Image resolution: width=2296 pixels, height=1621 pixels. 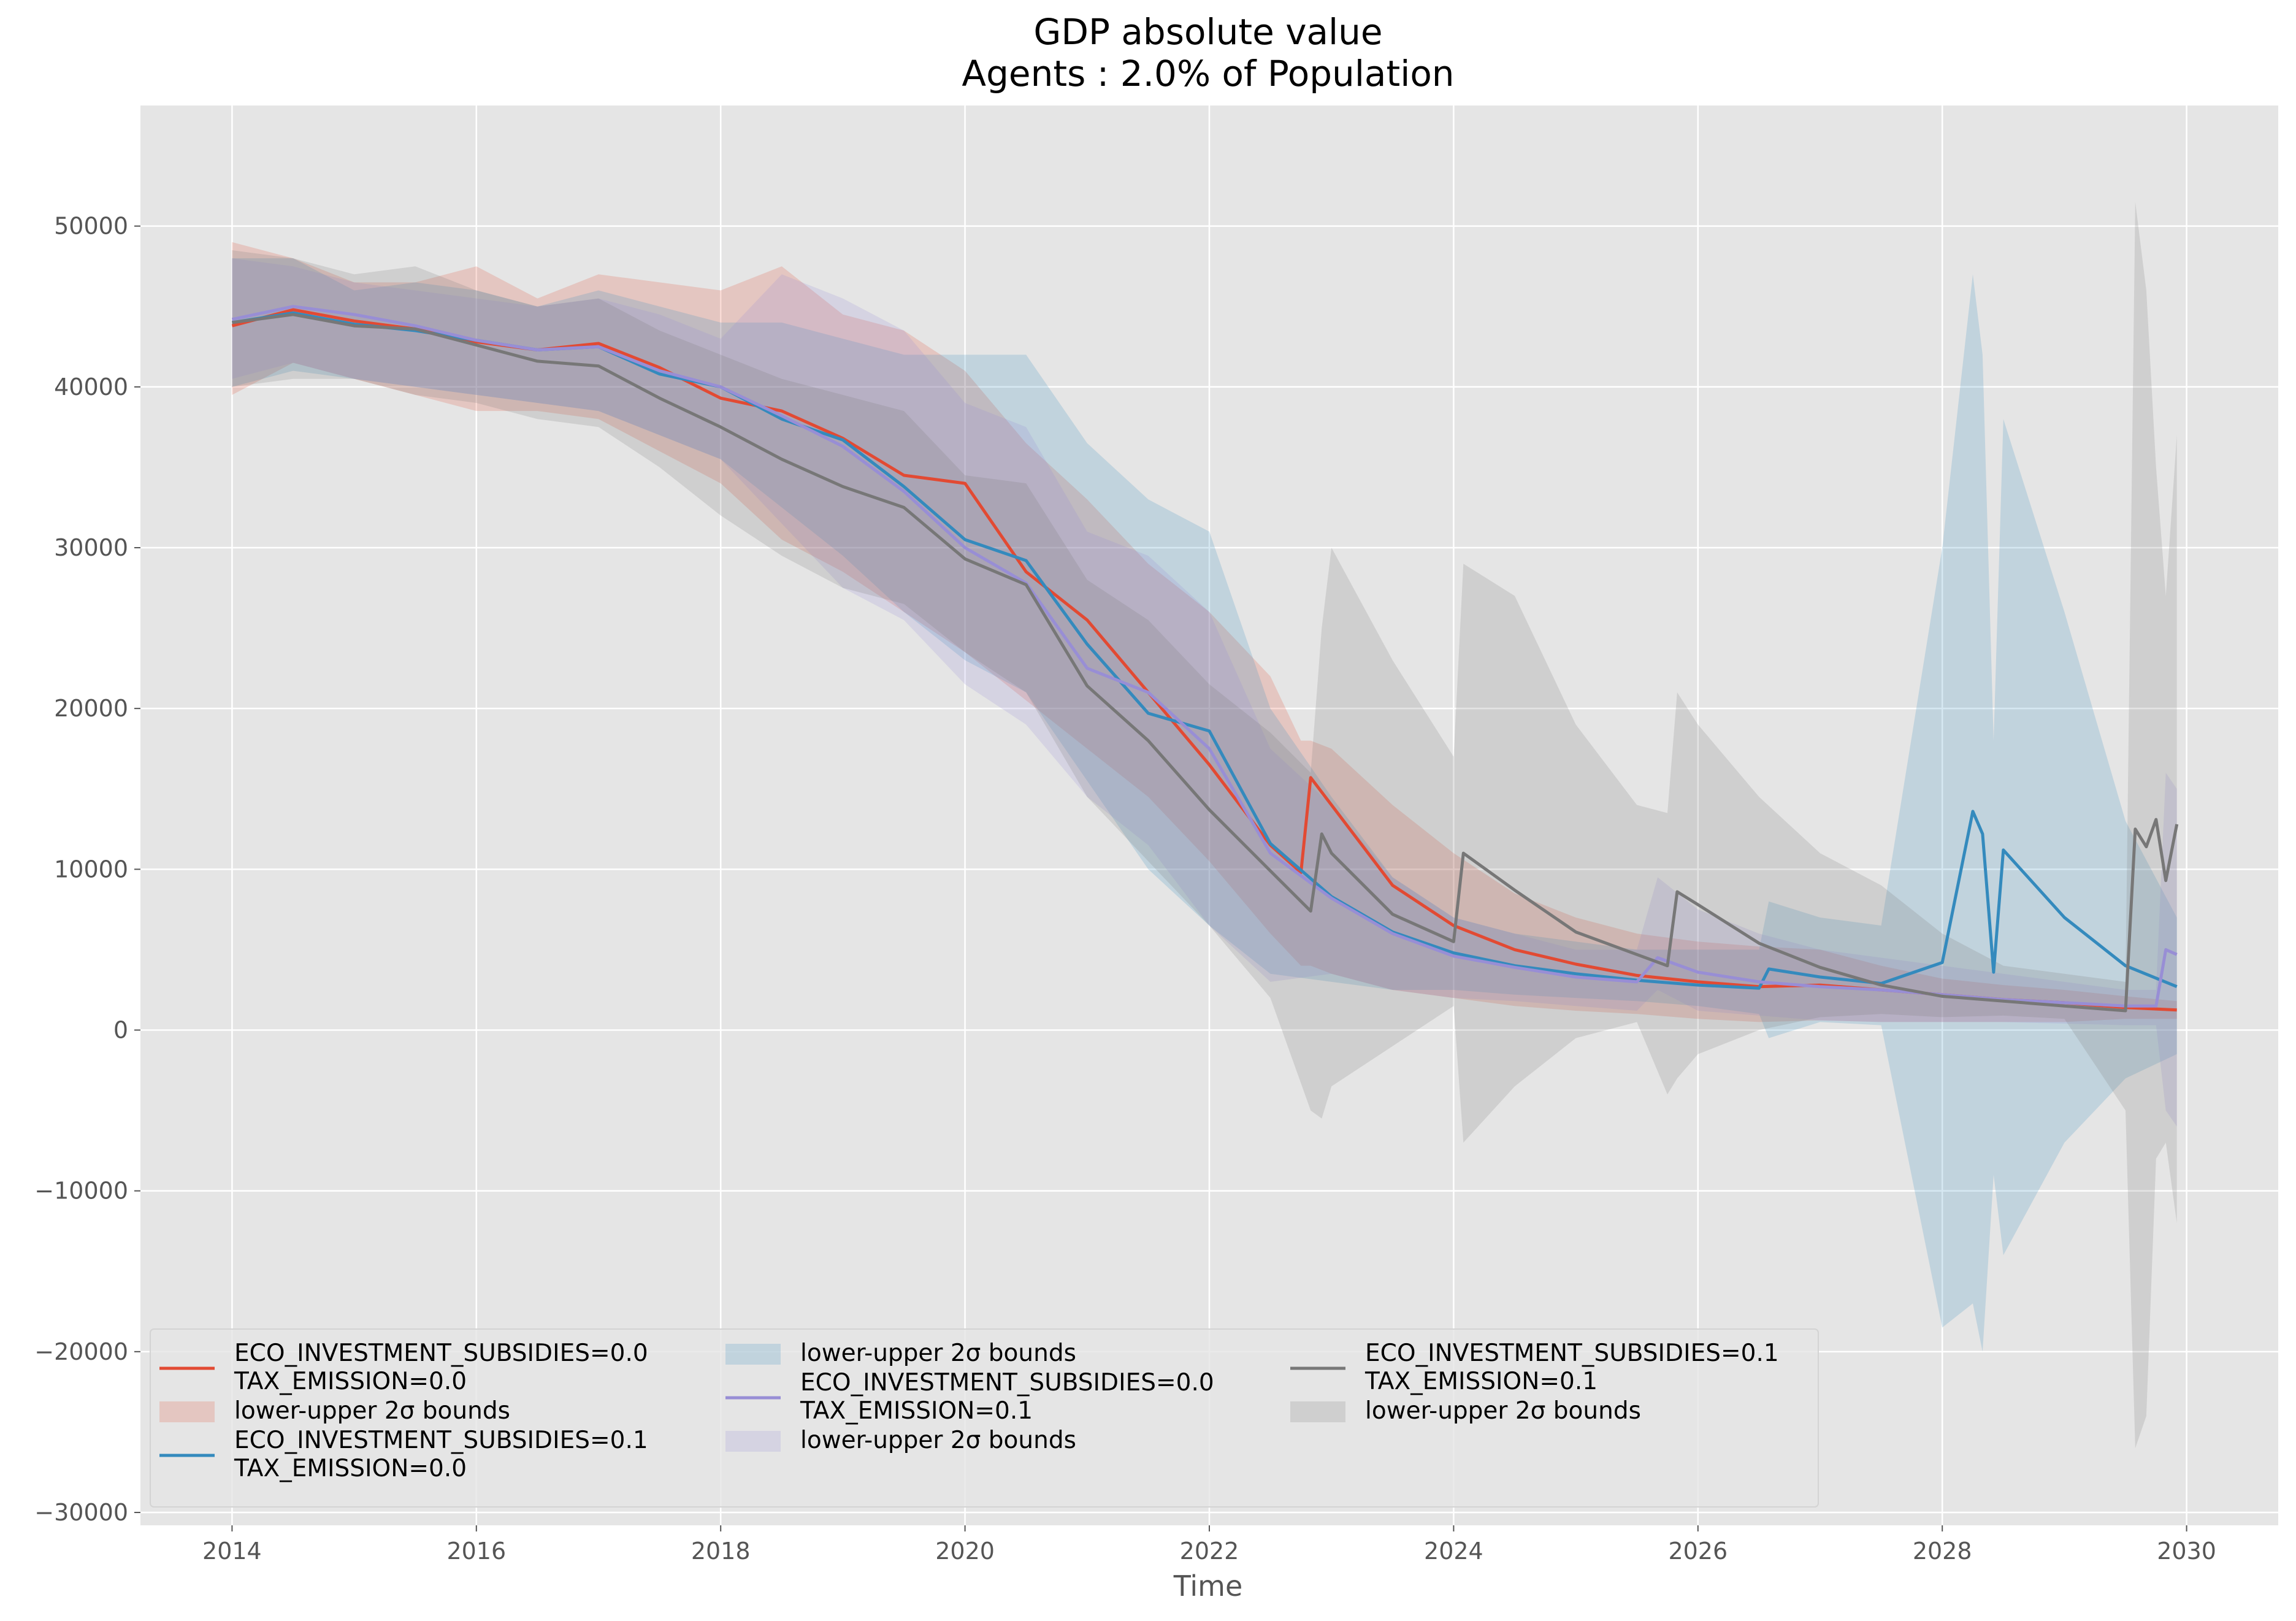 I want to click on y-tick-label: −30000, so click(x=81, y=1512).